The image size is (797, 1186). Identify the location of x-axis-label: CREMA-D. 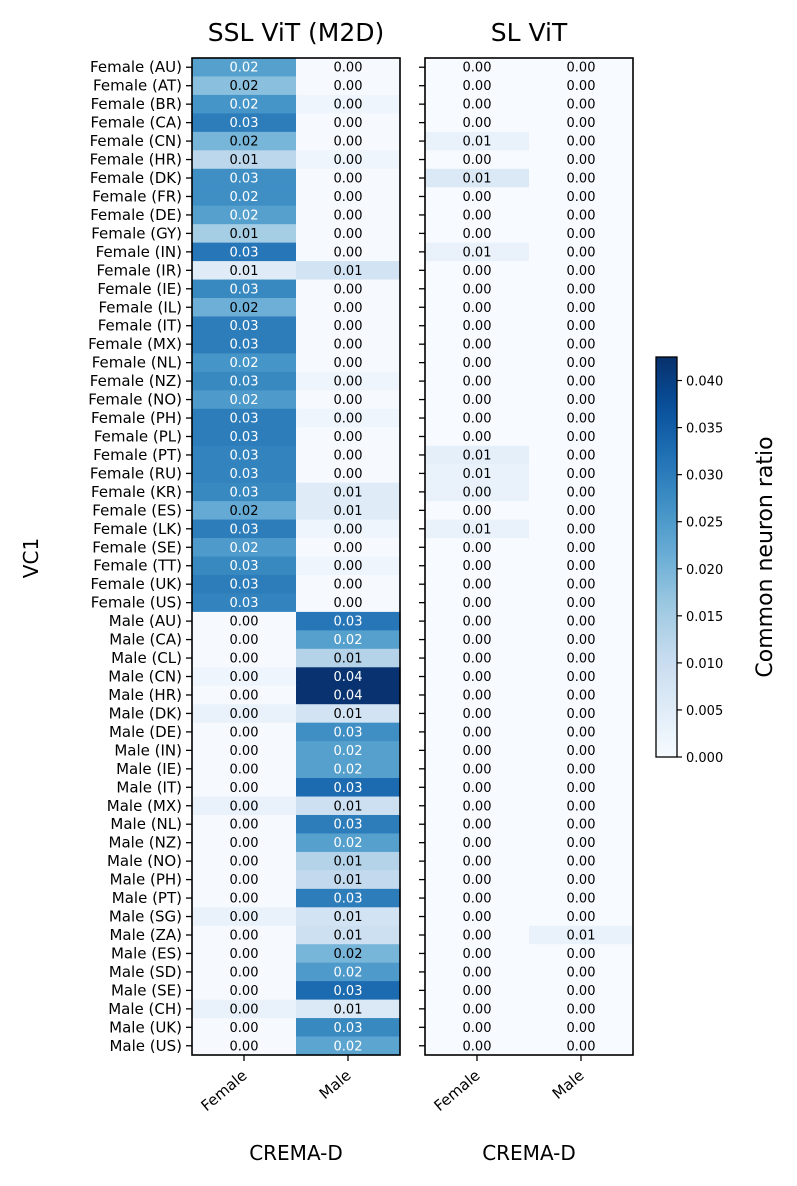
(529, 1153).